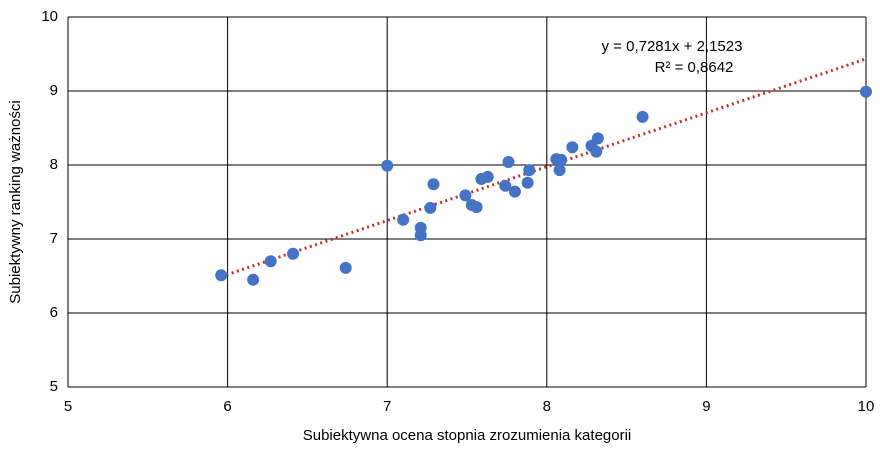 The height and width of the screenshot is (451, 880). What do you see at coordinates (68, 406) in the screenshot?
I see `x-tick-label: 5` at bounding box center [68, 406].